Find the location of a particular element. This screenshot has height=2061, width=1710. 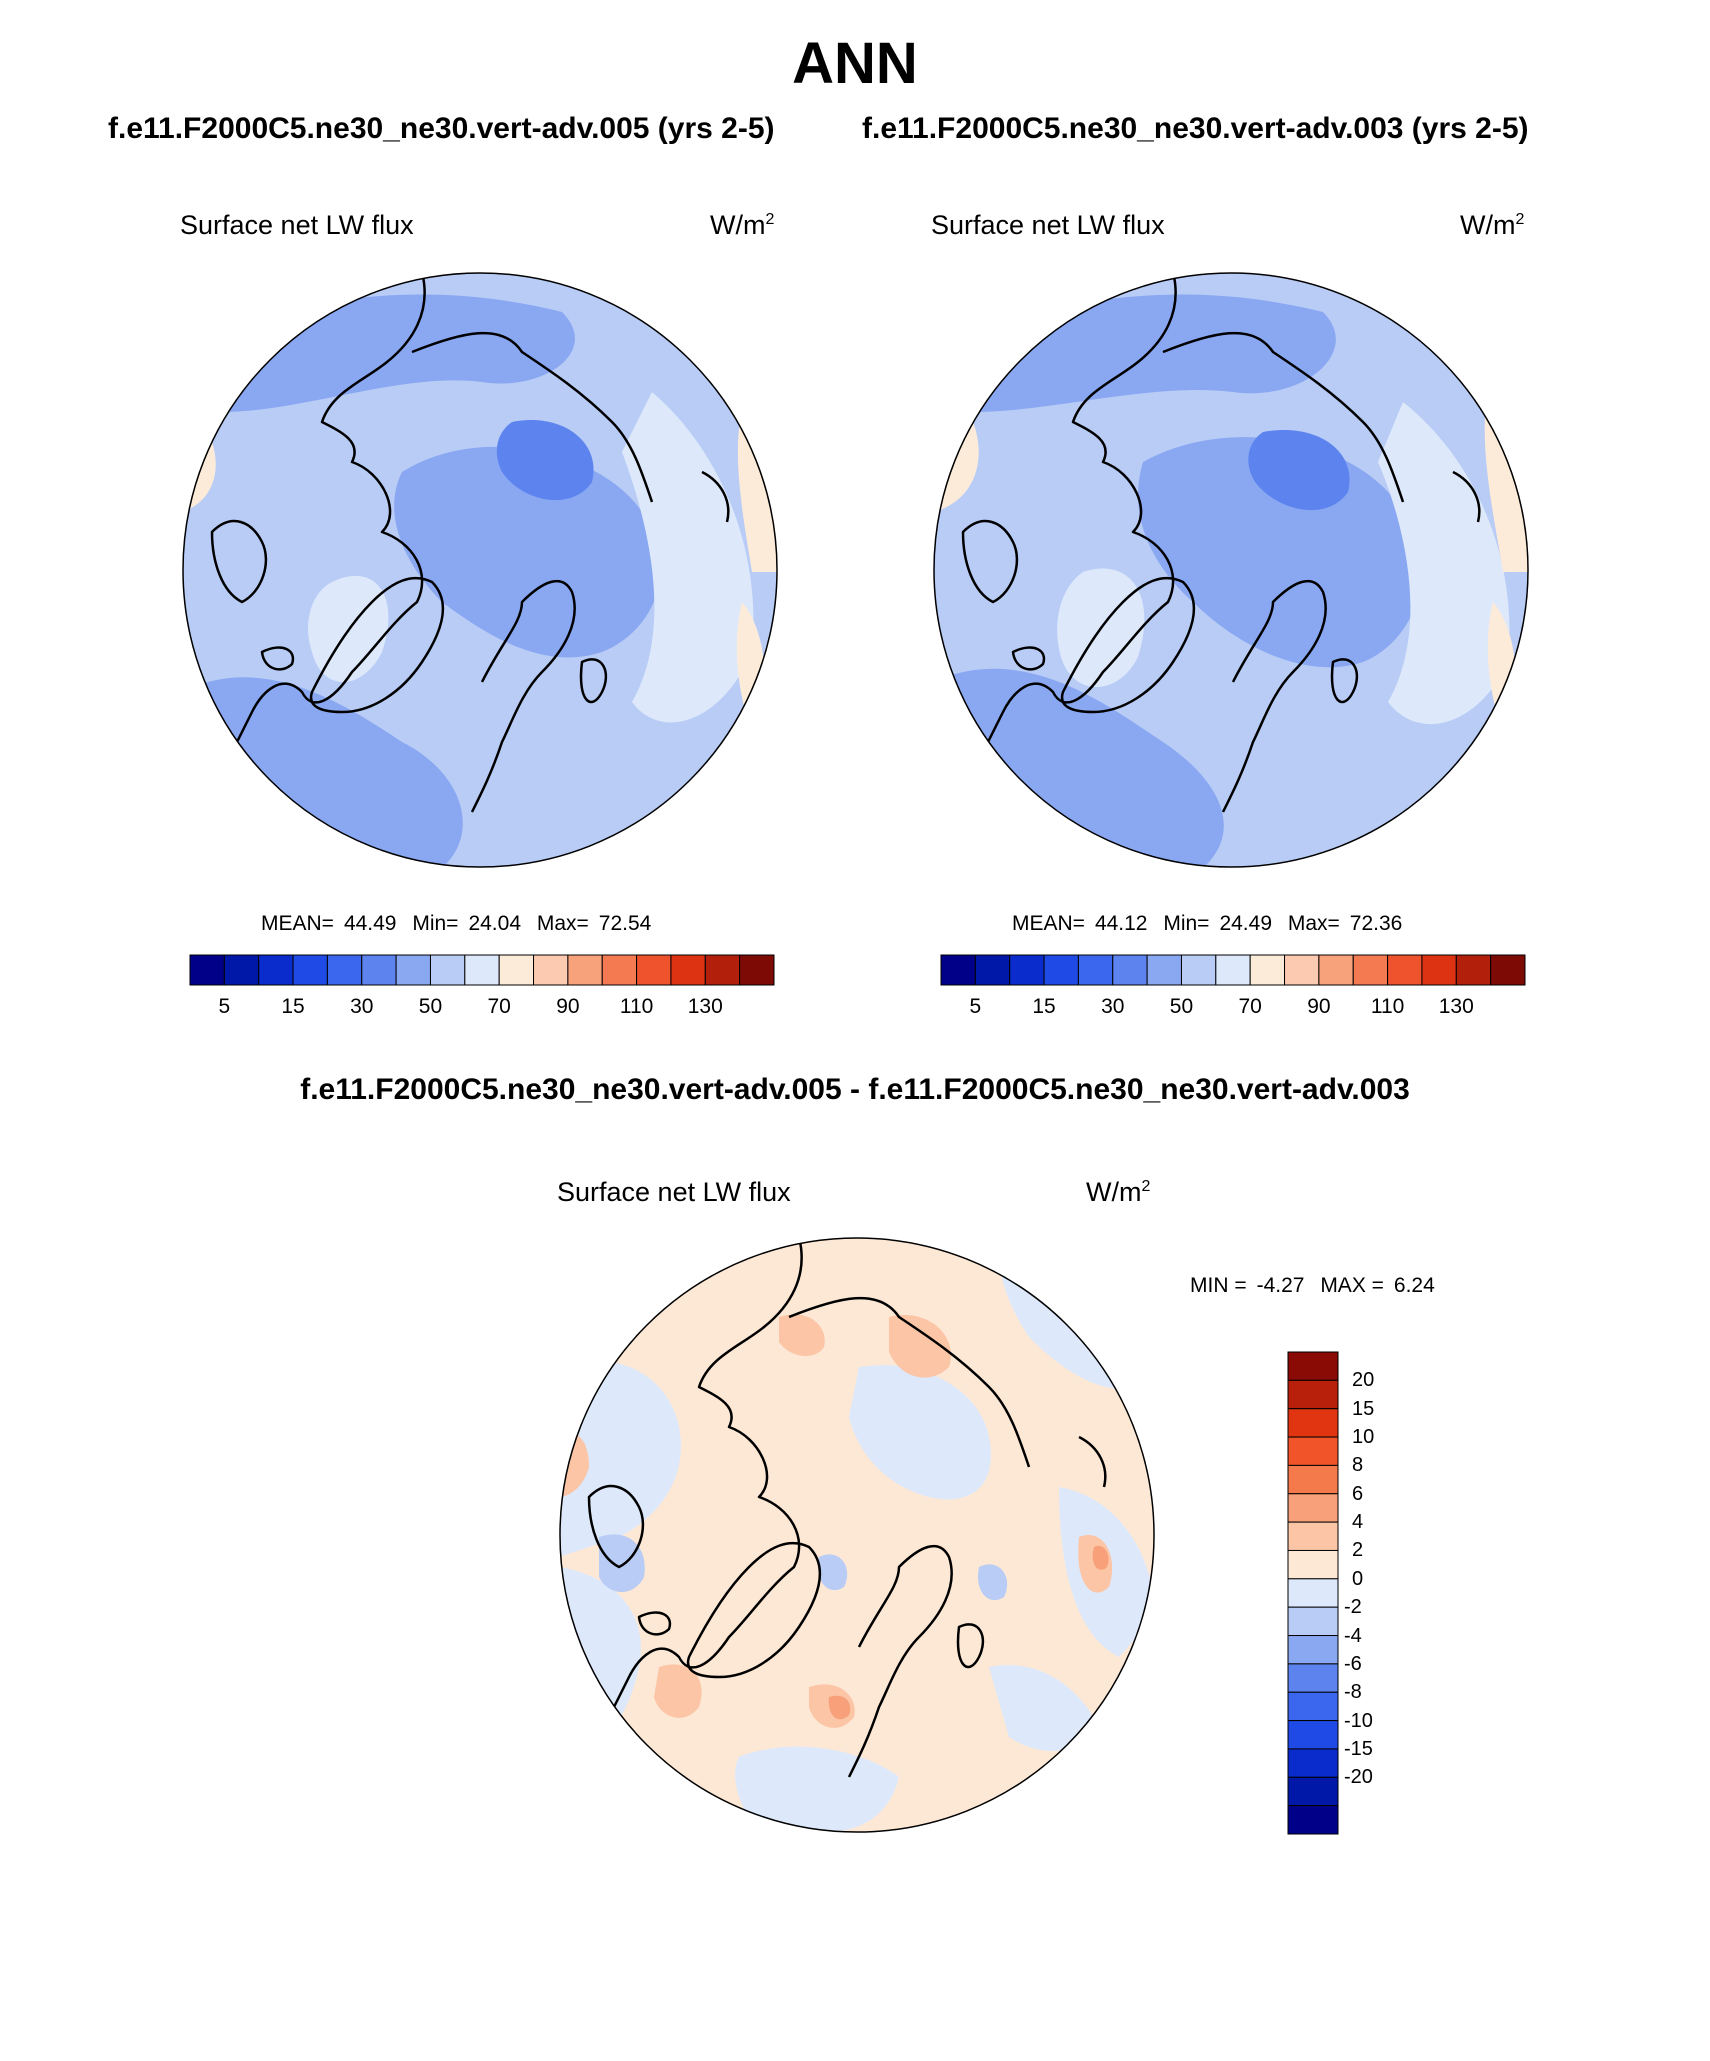

map3-coastline-kamchatka is located at coordinates (1092, 1461).